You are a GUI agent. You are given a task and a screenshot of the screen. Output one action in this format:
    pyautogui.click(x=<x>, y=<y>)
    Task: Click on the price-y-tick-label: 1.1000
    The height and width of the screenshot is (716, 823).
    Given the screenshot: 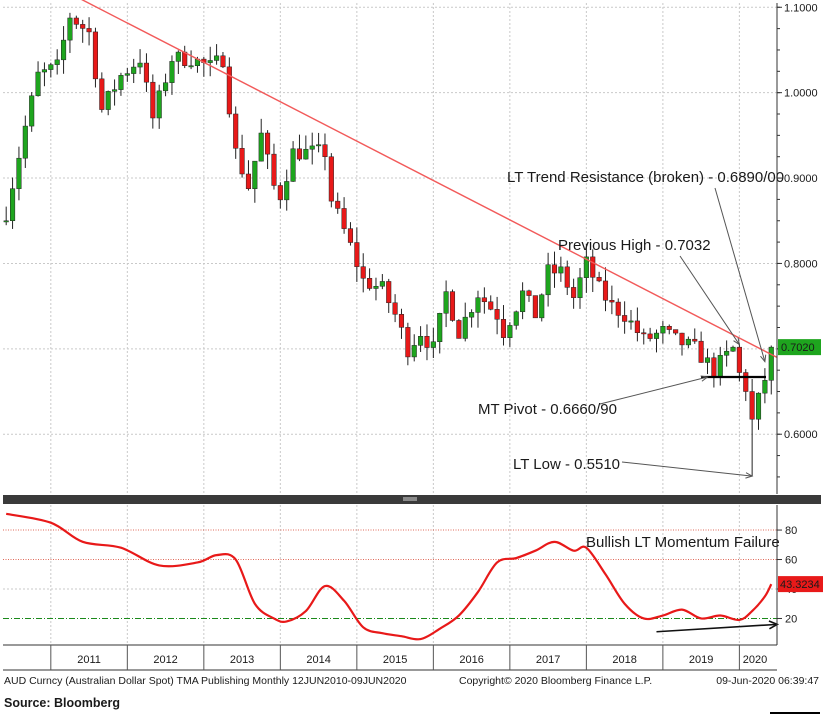 What is the action you would take?
    pyautogui.click(x=801, y=8)
    